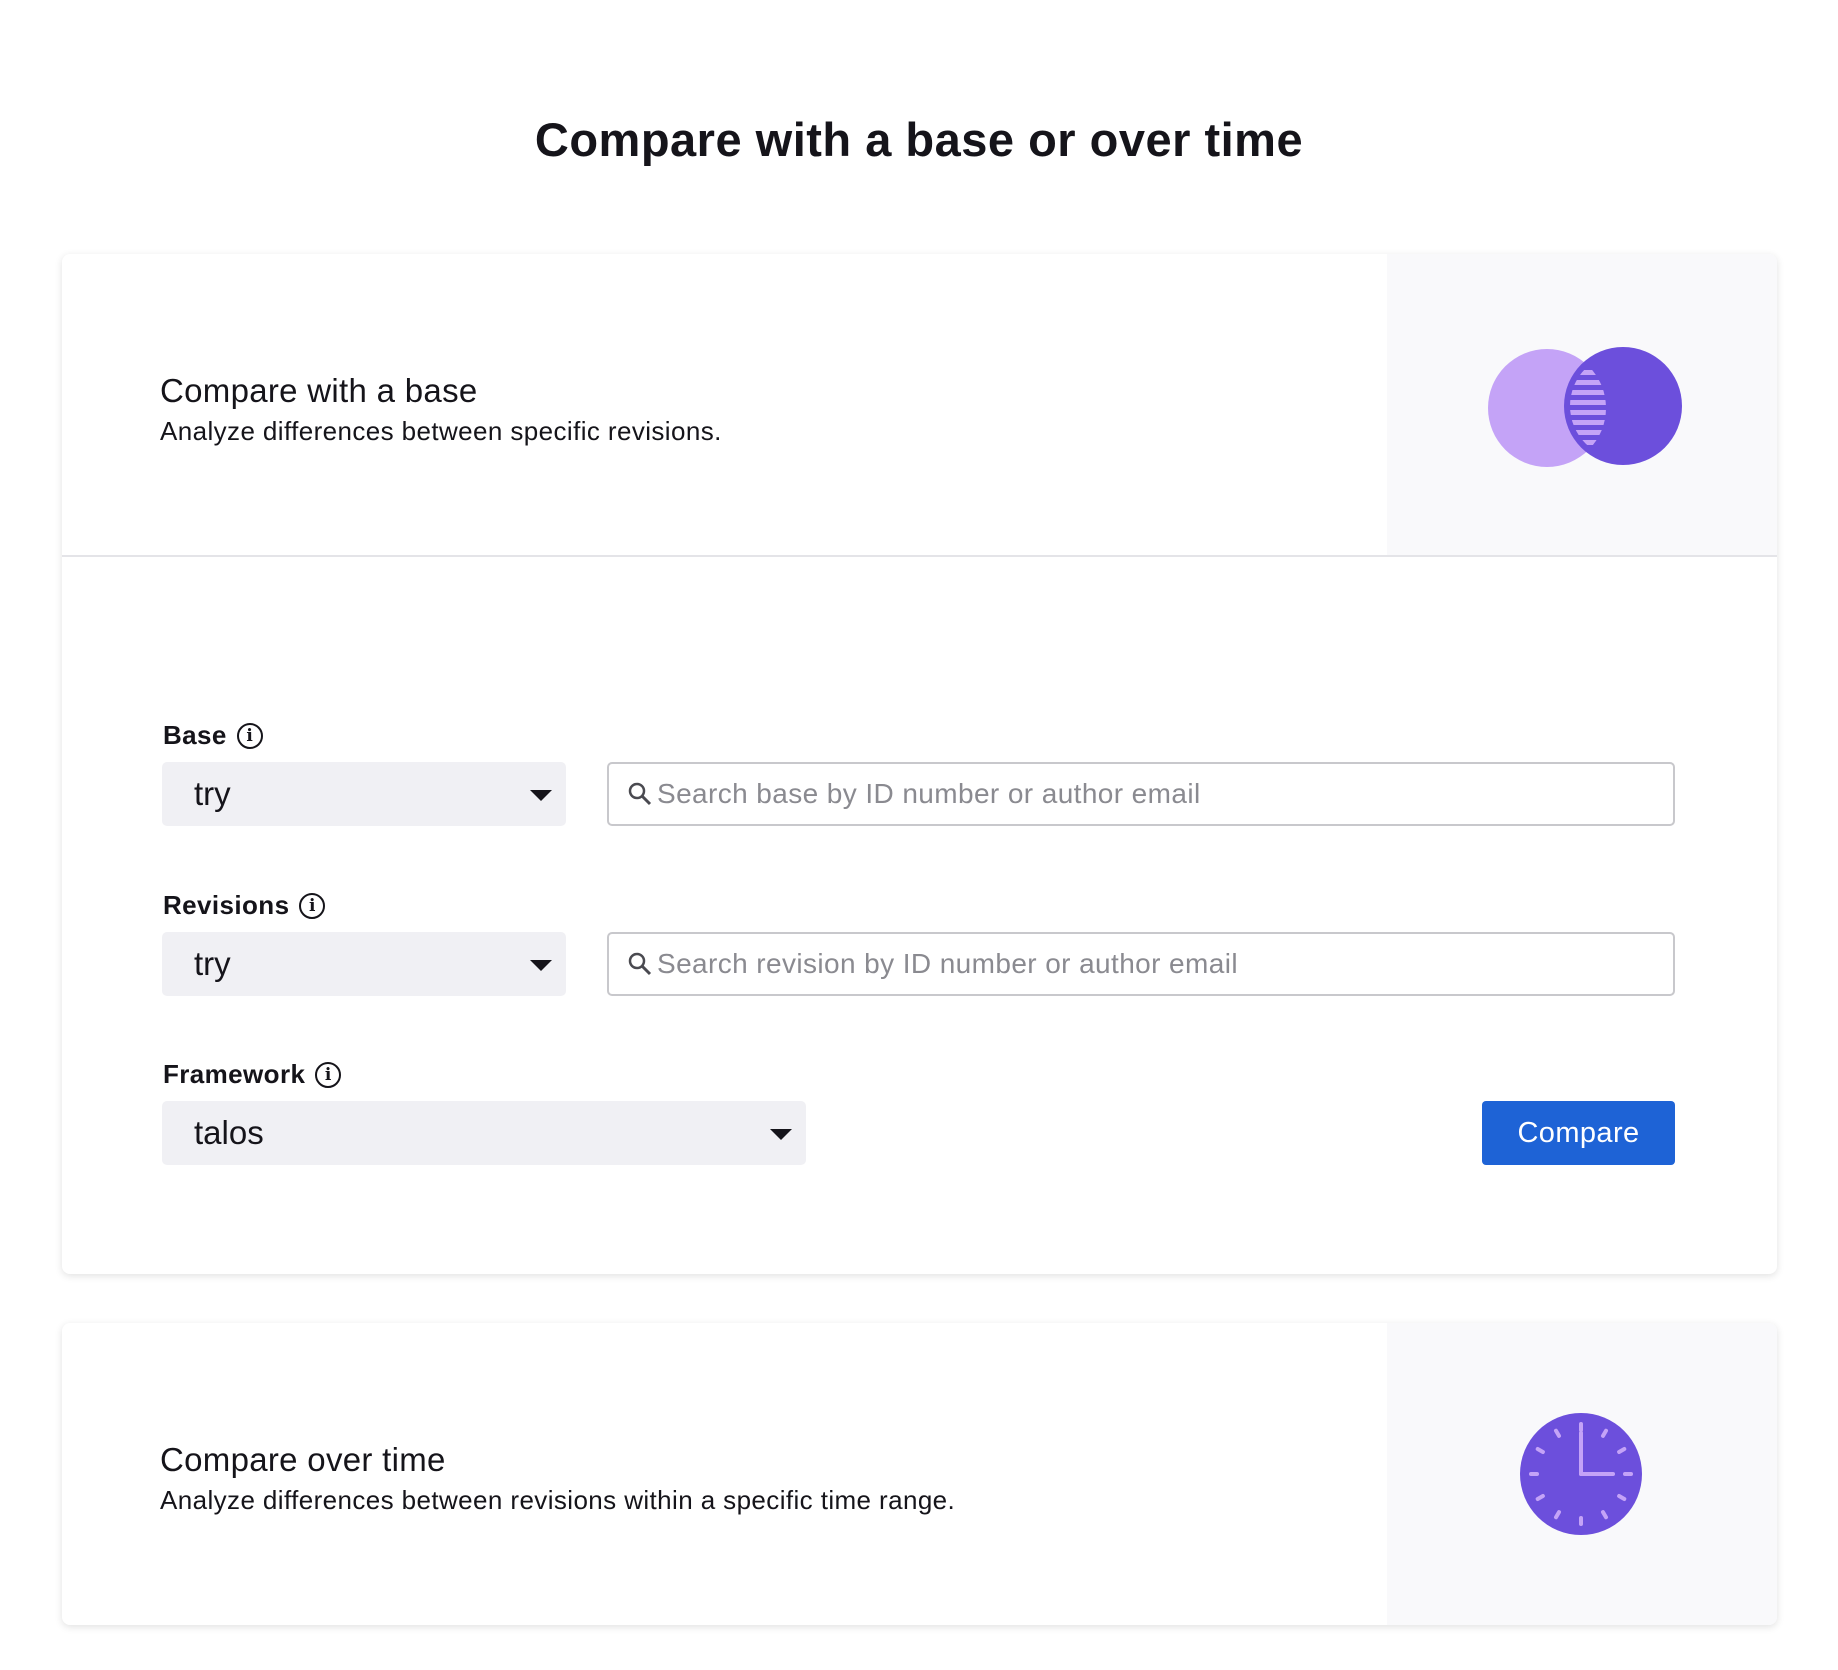  What do you see at coordinates (252, 1074) in the screenshot?
I see `framework-label: Framework i` at bounding box center [252, 1074].